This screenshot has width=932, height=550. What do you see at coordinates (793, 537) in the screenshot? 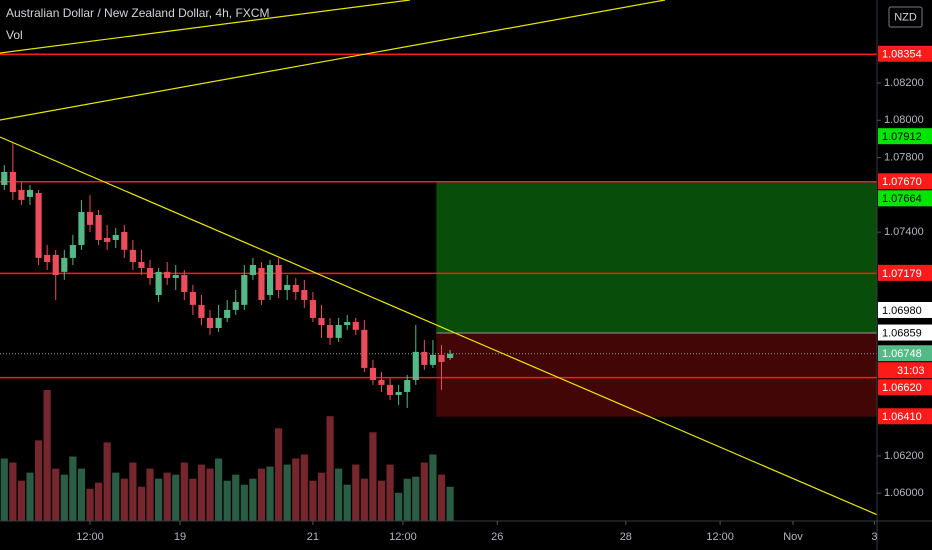
I see `x-tick-label: Nov` at bounding box center [793, 537].